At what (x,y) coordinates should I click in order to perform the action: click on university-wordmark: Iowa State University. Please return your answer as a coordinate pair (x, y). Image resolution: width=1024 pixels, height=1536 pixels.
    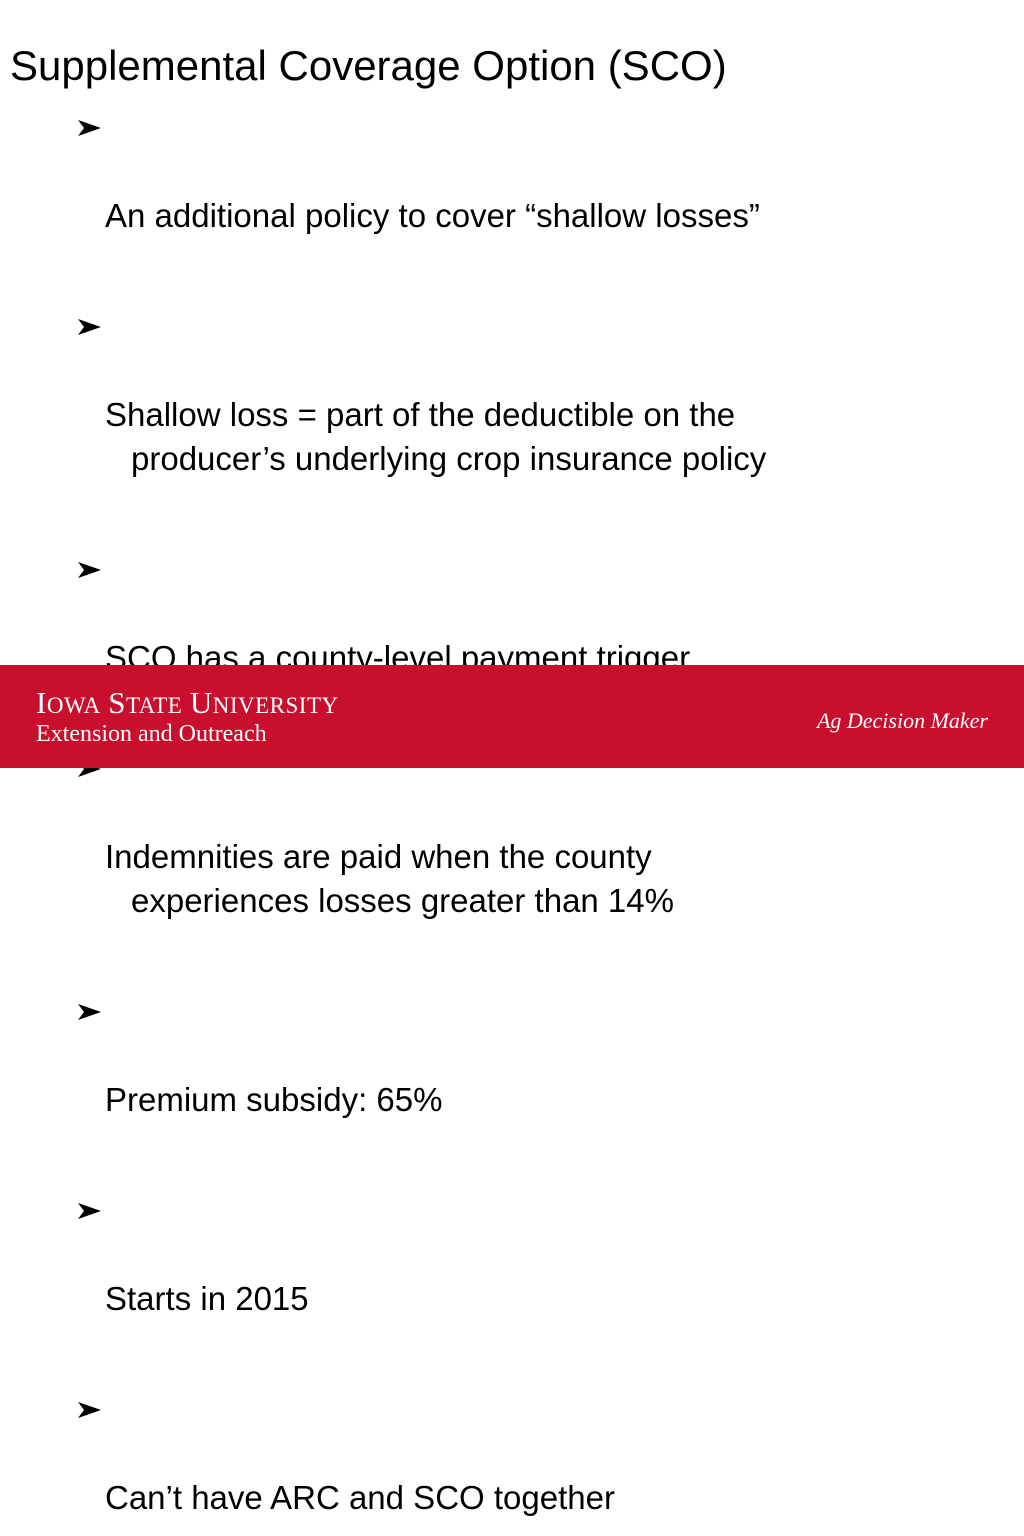
    Looking at the image, I should click on (187, 703).